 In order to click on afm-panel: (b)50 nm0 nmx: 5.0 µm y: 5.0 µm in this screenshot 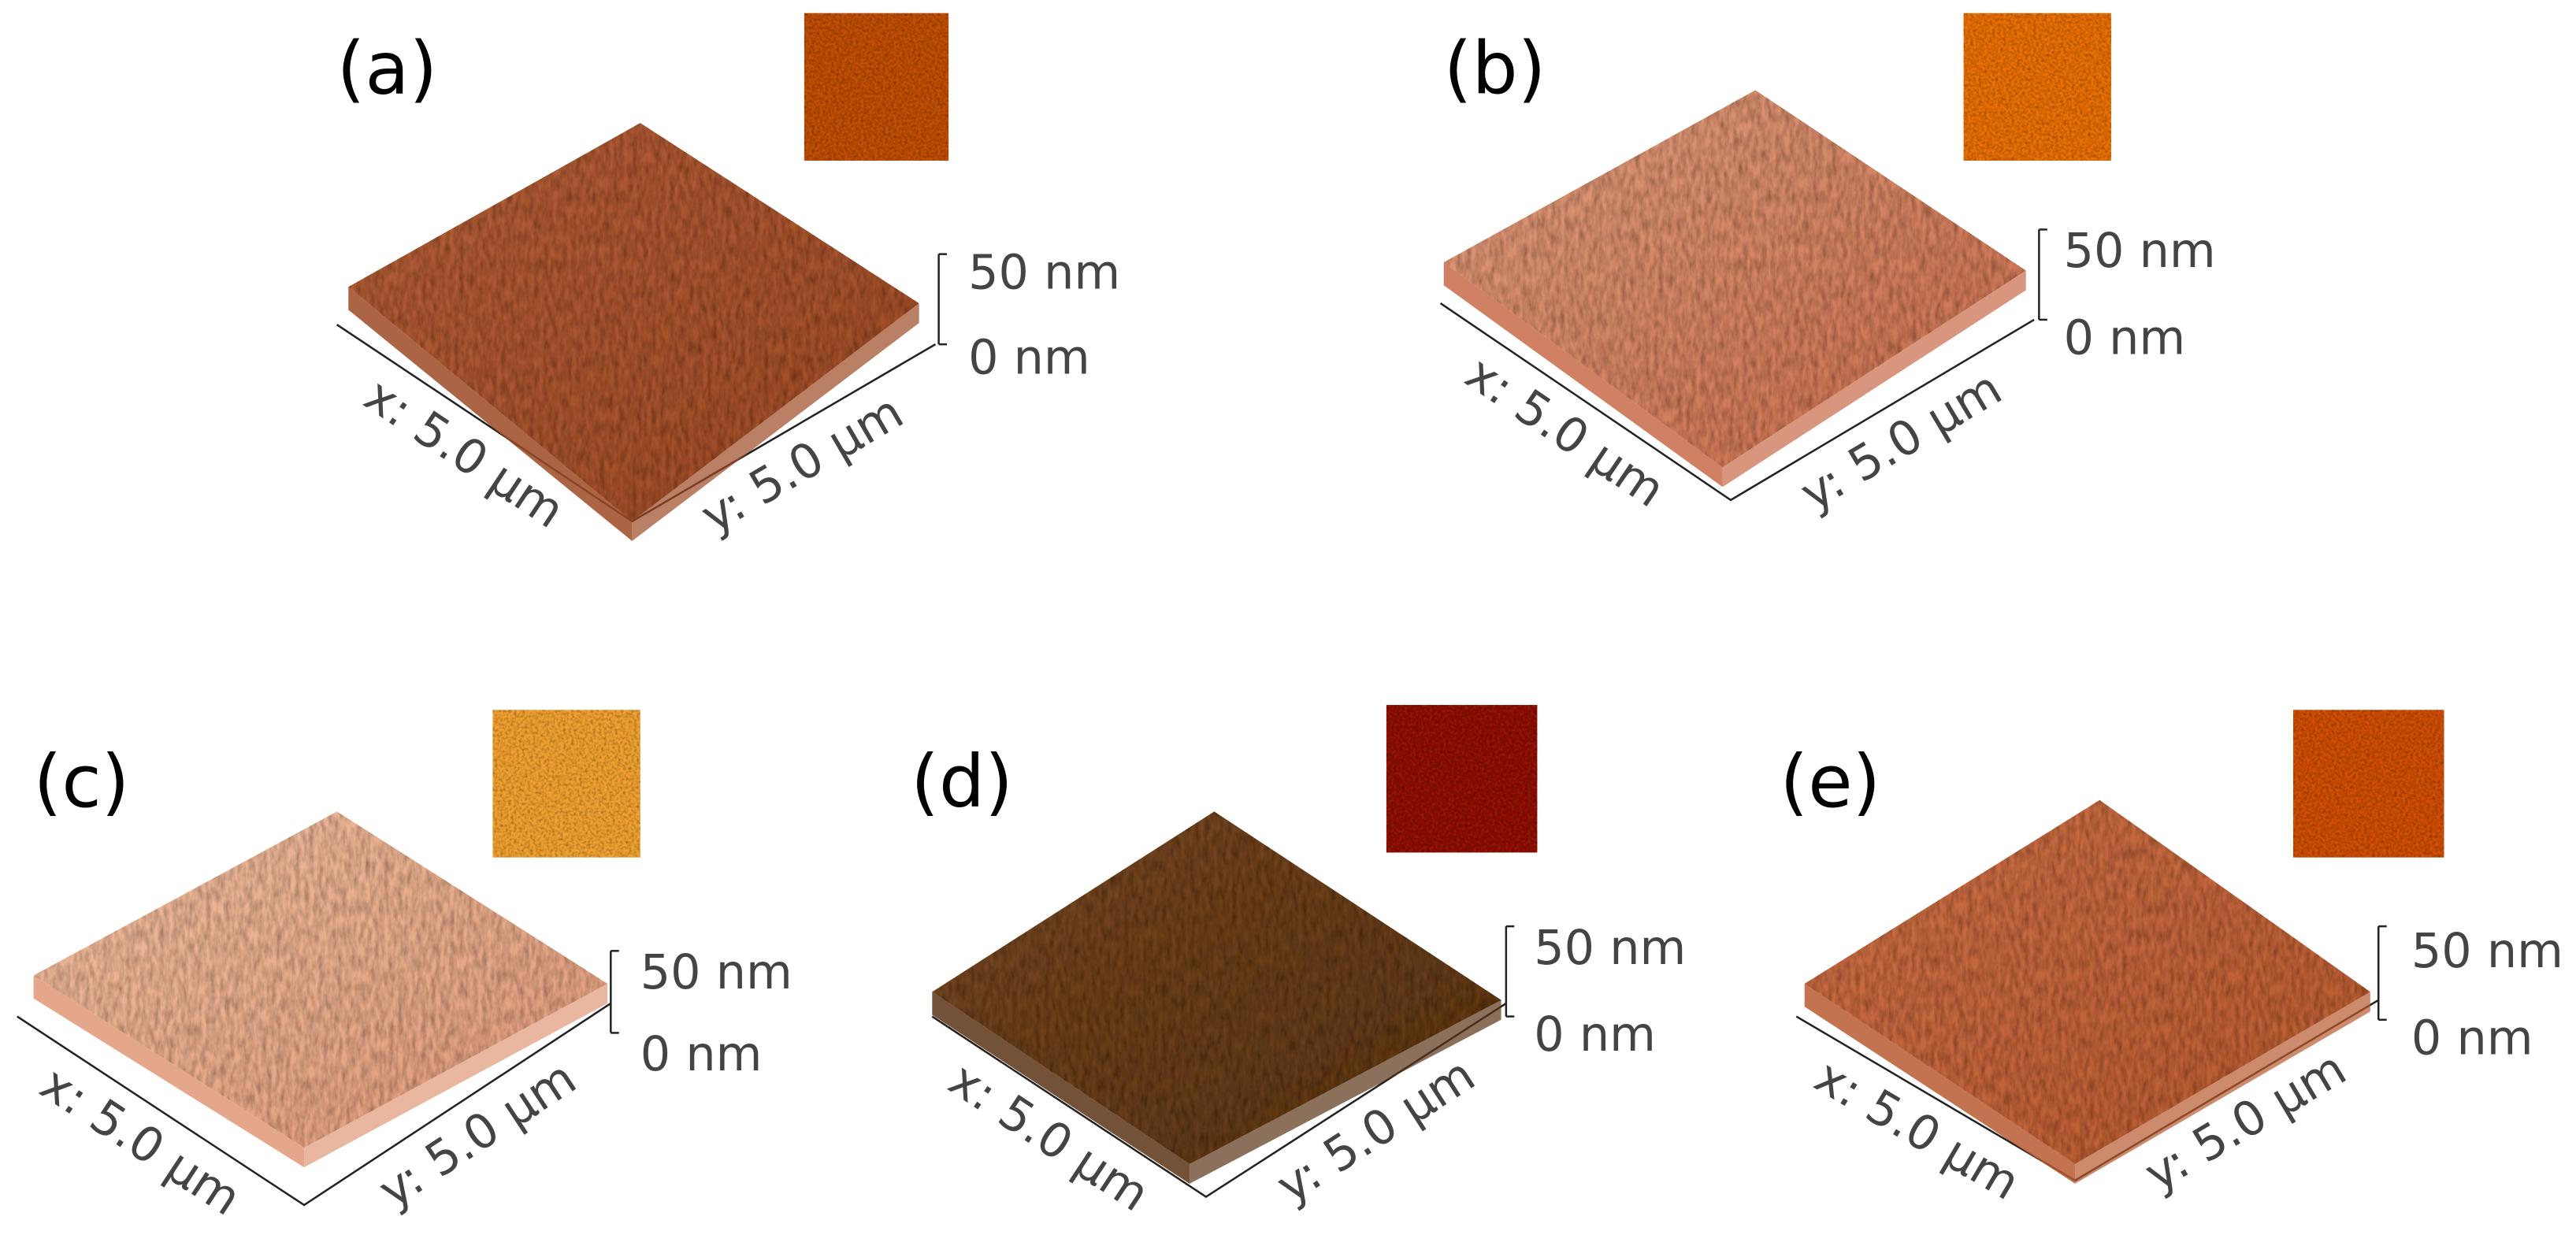, I will do `click(1827, 267)`.